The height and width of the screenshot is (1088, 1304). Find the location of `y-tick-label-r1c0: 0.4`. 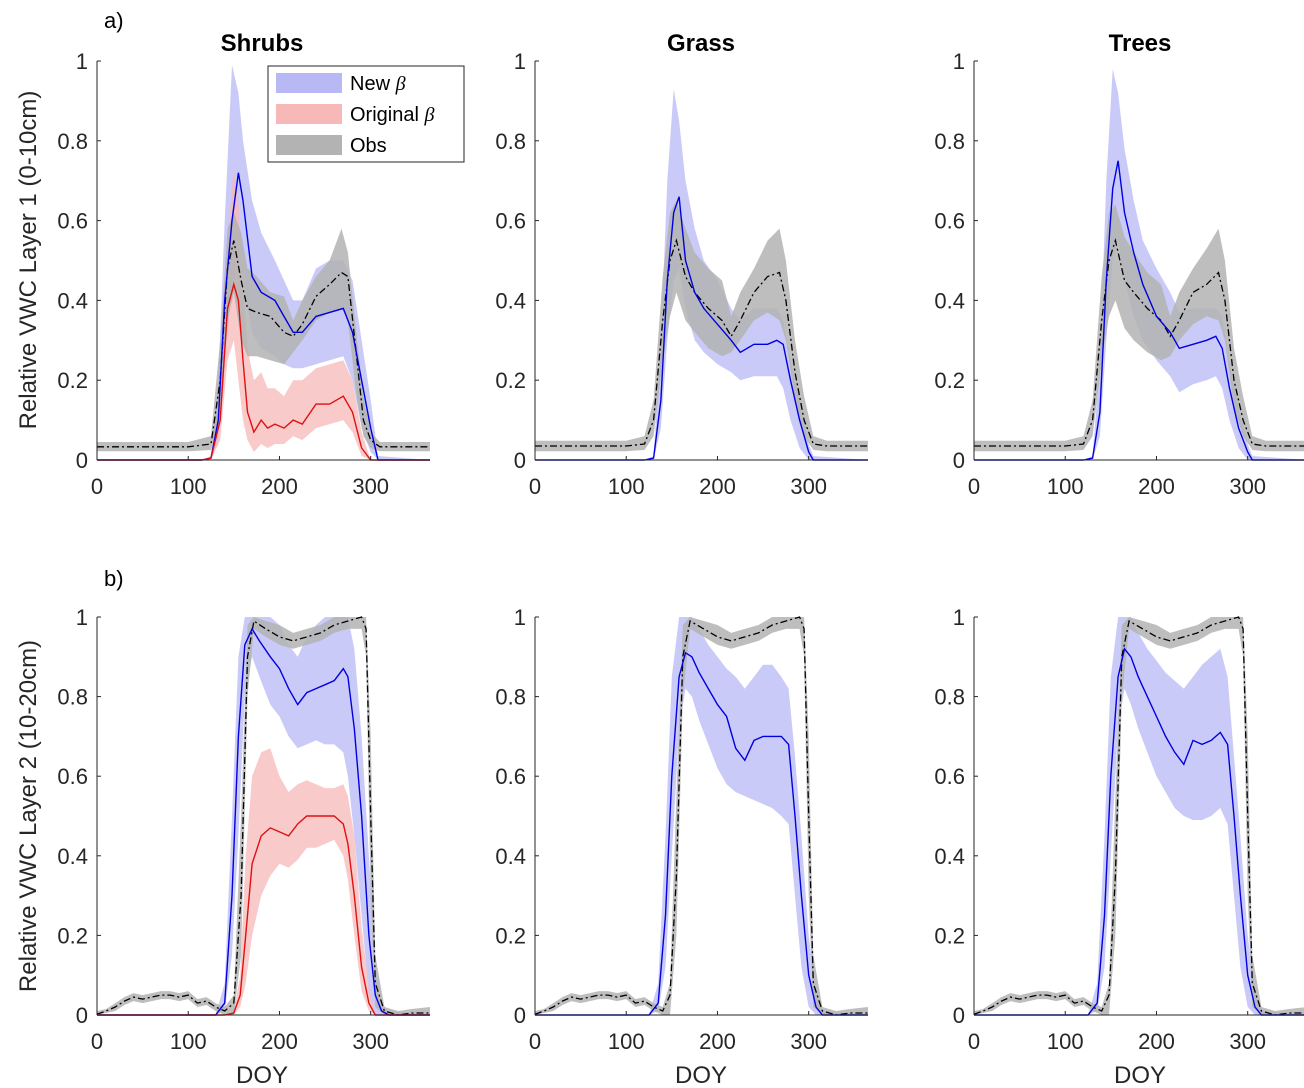

y-tick-label-r1c0: 0.4 is located at coordinates (72, 856).